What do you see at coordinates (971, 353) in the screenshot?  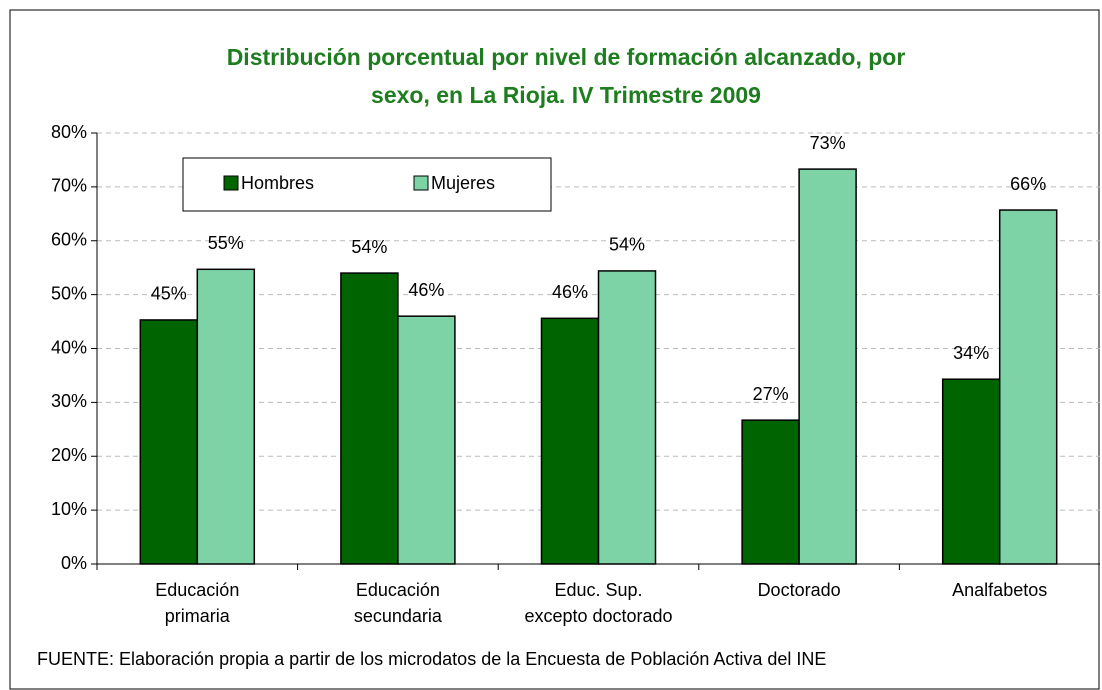 I see `data-label: 34%` at bounding box center [971, 353].